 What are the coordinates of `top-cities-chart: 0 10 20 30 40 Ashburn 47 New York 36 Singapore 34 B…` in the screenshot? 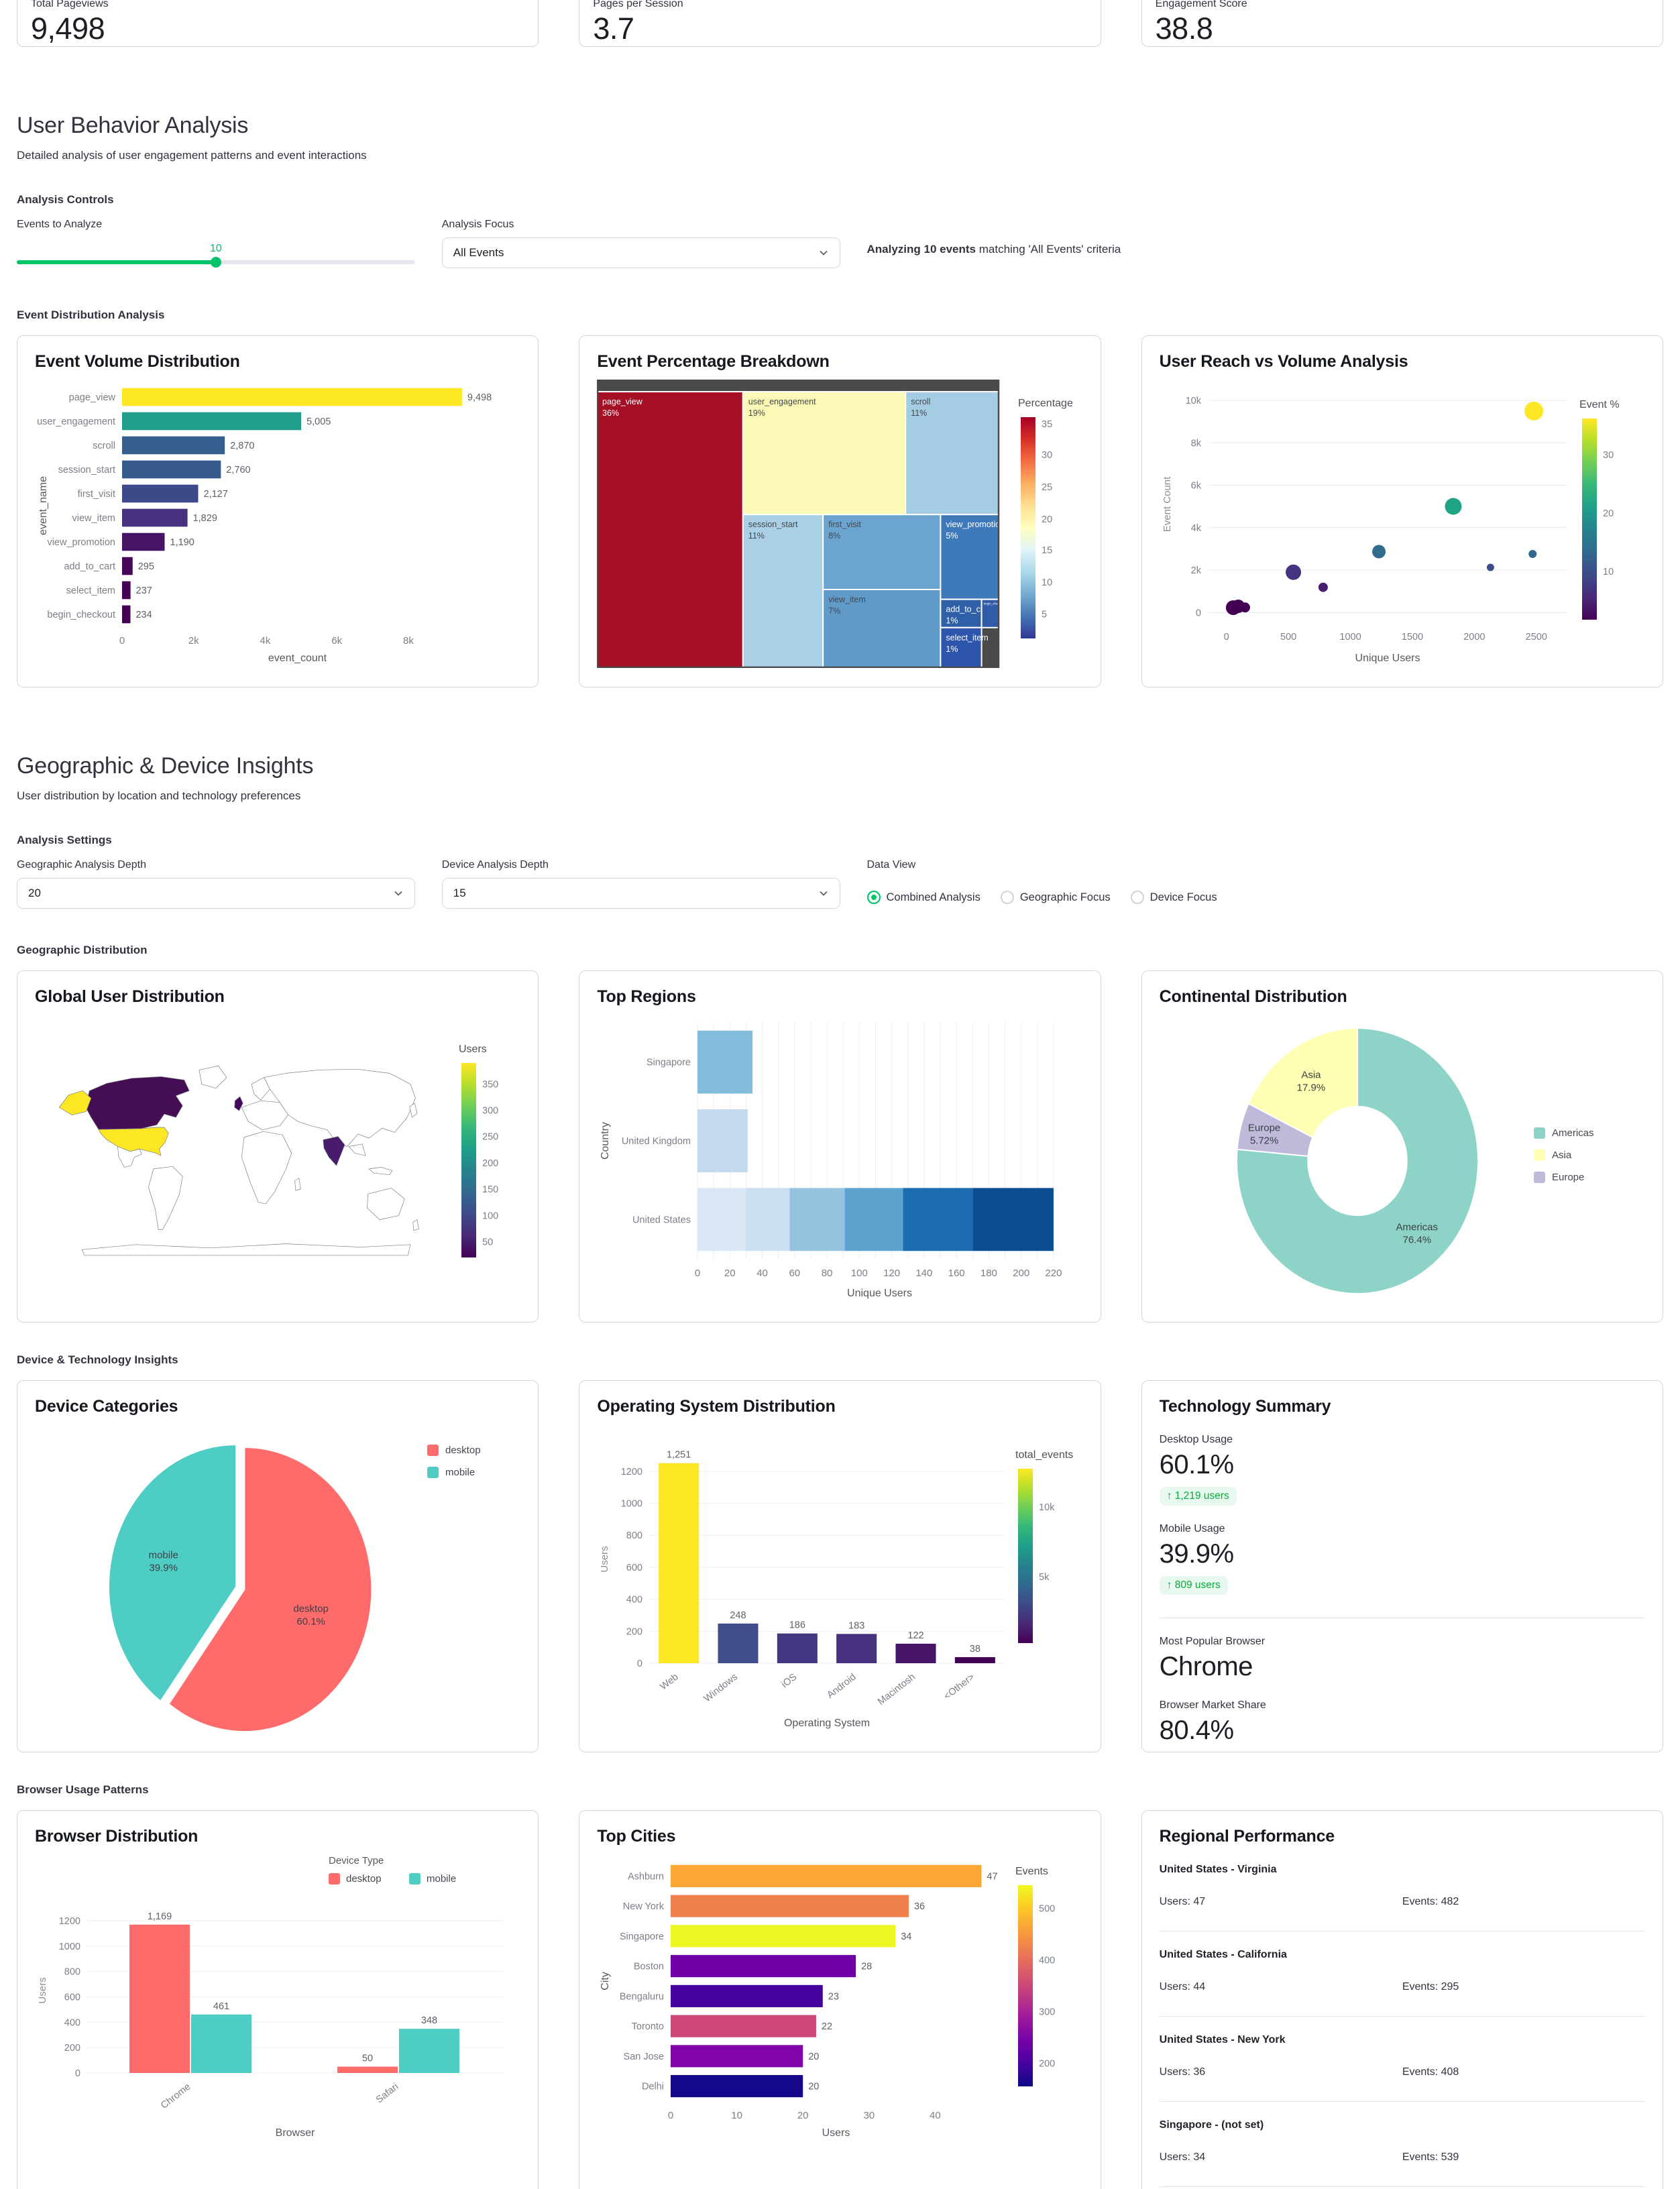 It's located at (839, 2000).